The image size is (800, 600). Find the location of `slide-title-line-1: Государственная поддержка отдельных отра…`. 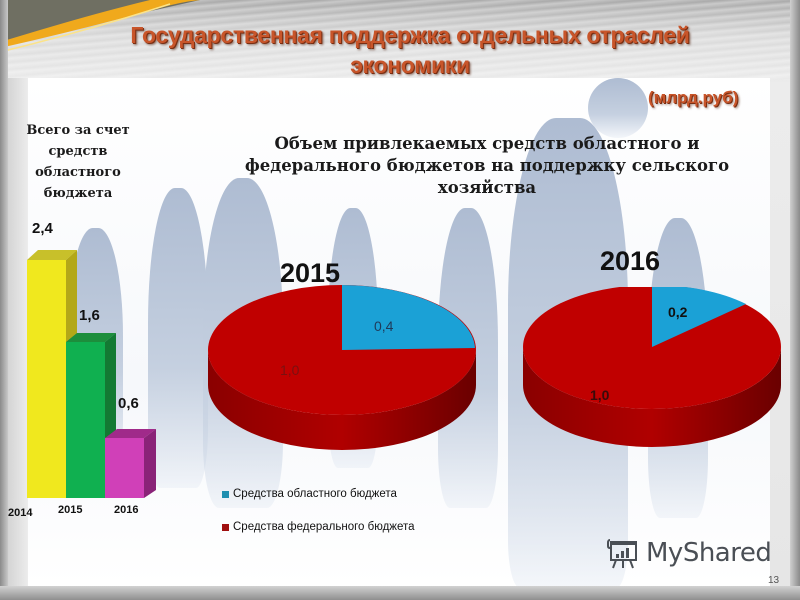

slide-title-line-1: Государственная поддержка отдельных отра… is located at coordinates (410, 35).